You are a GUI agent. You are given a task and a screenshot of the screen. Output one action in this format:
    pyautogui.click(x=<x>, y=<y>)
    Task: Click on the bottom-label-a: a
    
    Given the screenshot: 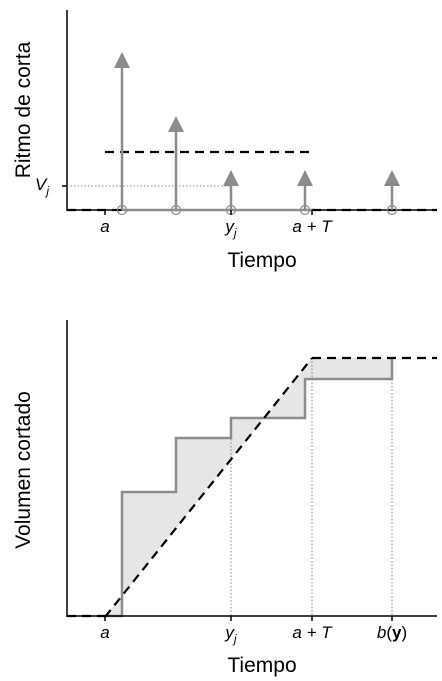 What is the action you would take?
    pyautogui.click(x=104, y=632)
    